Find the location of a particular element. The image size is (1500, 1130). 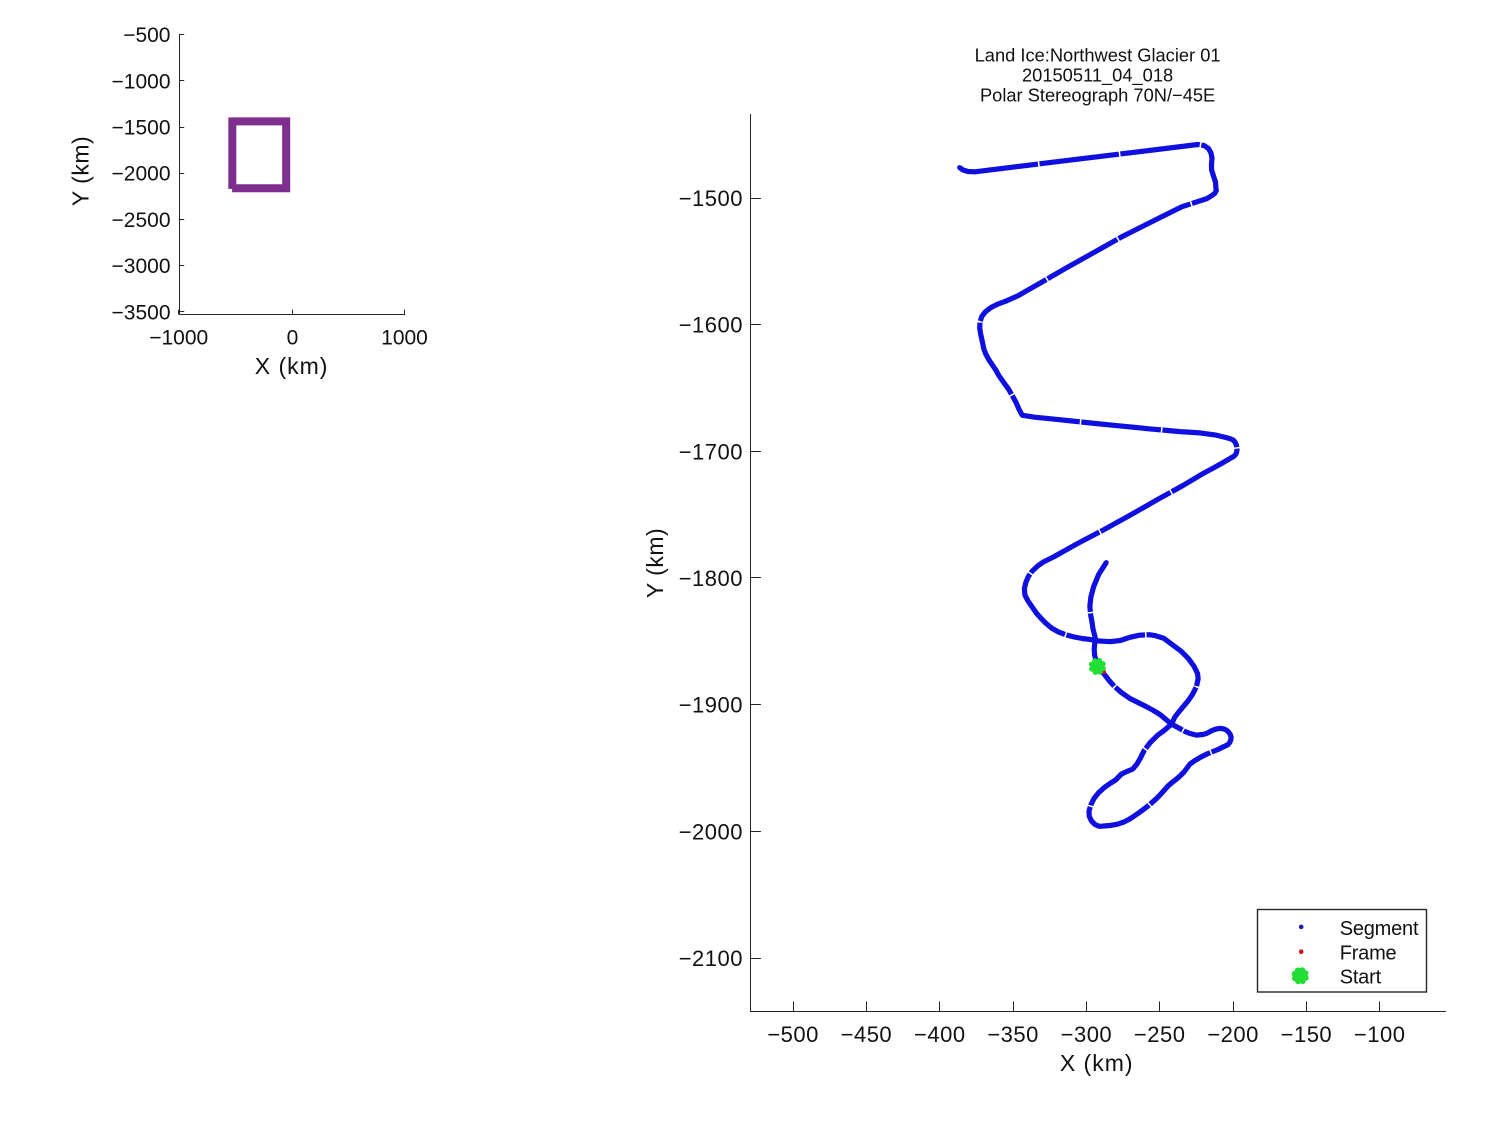

svg-text: Land Ice:Northwest Glacier 01 is located at coordinates (1098, 55).